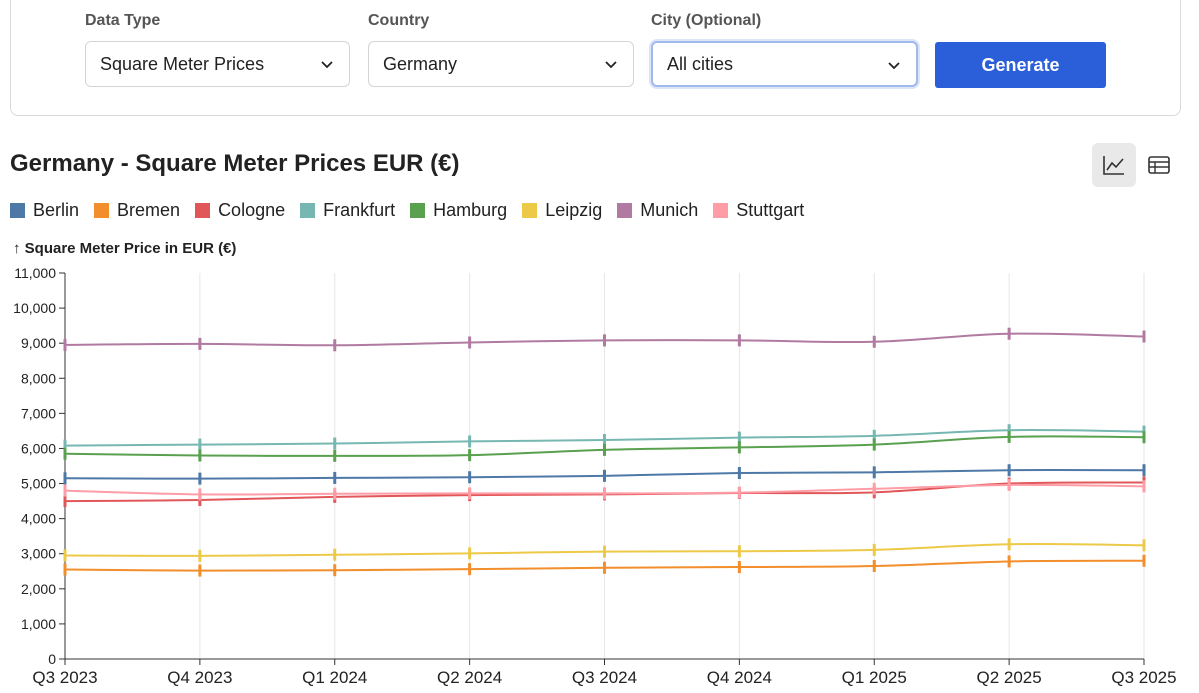 The width and height of the screenshot is (1199, 693). I want to click on chart-title: Germany - Square Meter Prices EUR (€), so click(235, 163).